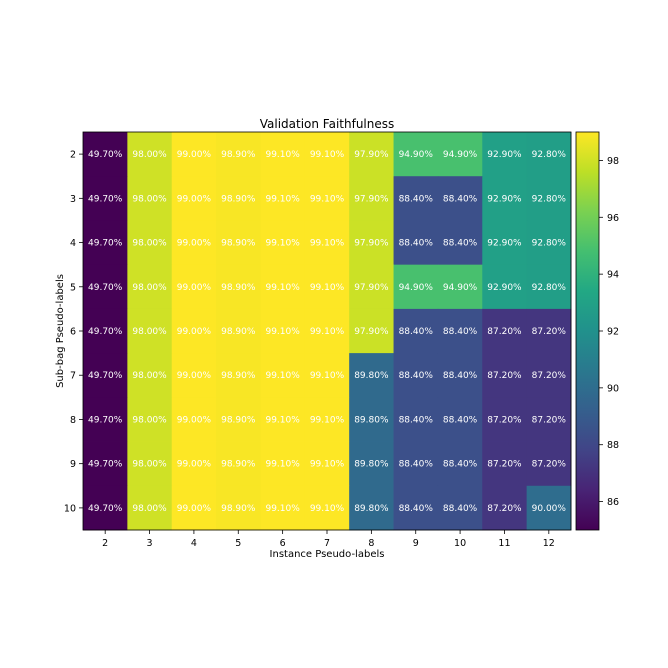 Image resolution: width=668 pixels, height=668 pixels. What do you see at coordinates (194, 543) in the screenshot?
I see `x-tick-label: 4` at bounding box center [194, 543].